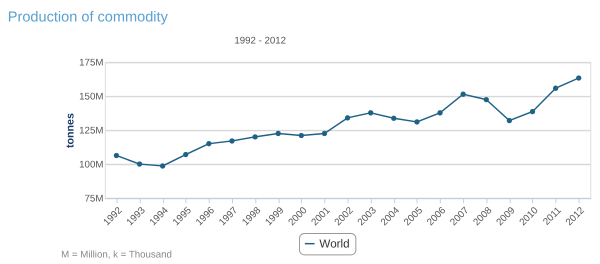 The image size is (600, 264). I want to click on text: M = Million, k = Thousand, so click(116, 254).